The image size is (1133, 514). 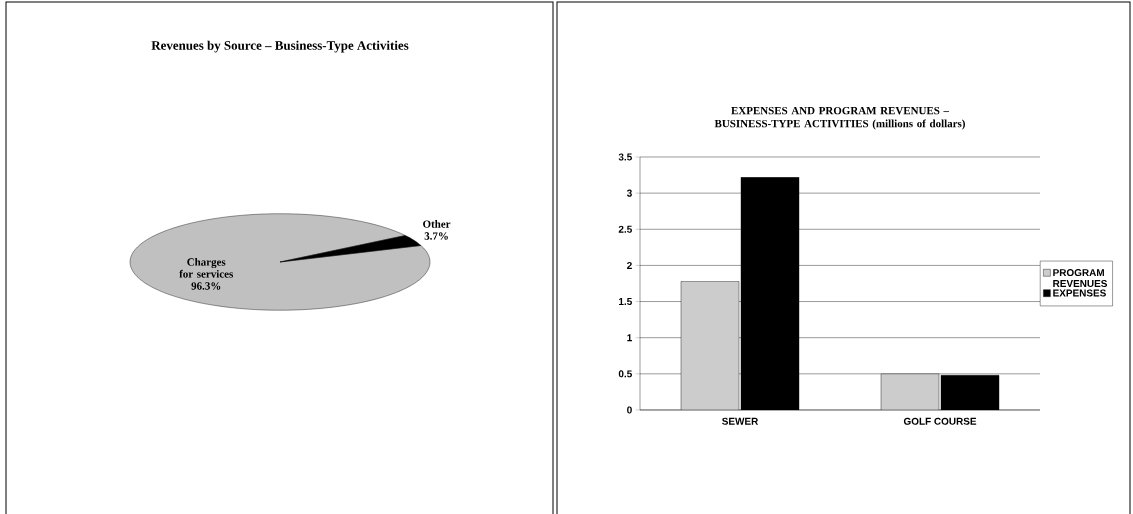 I want to click on y-tick-label: 1, so click(x=629, y=338).